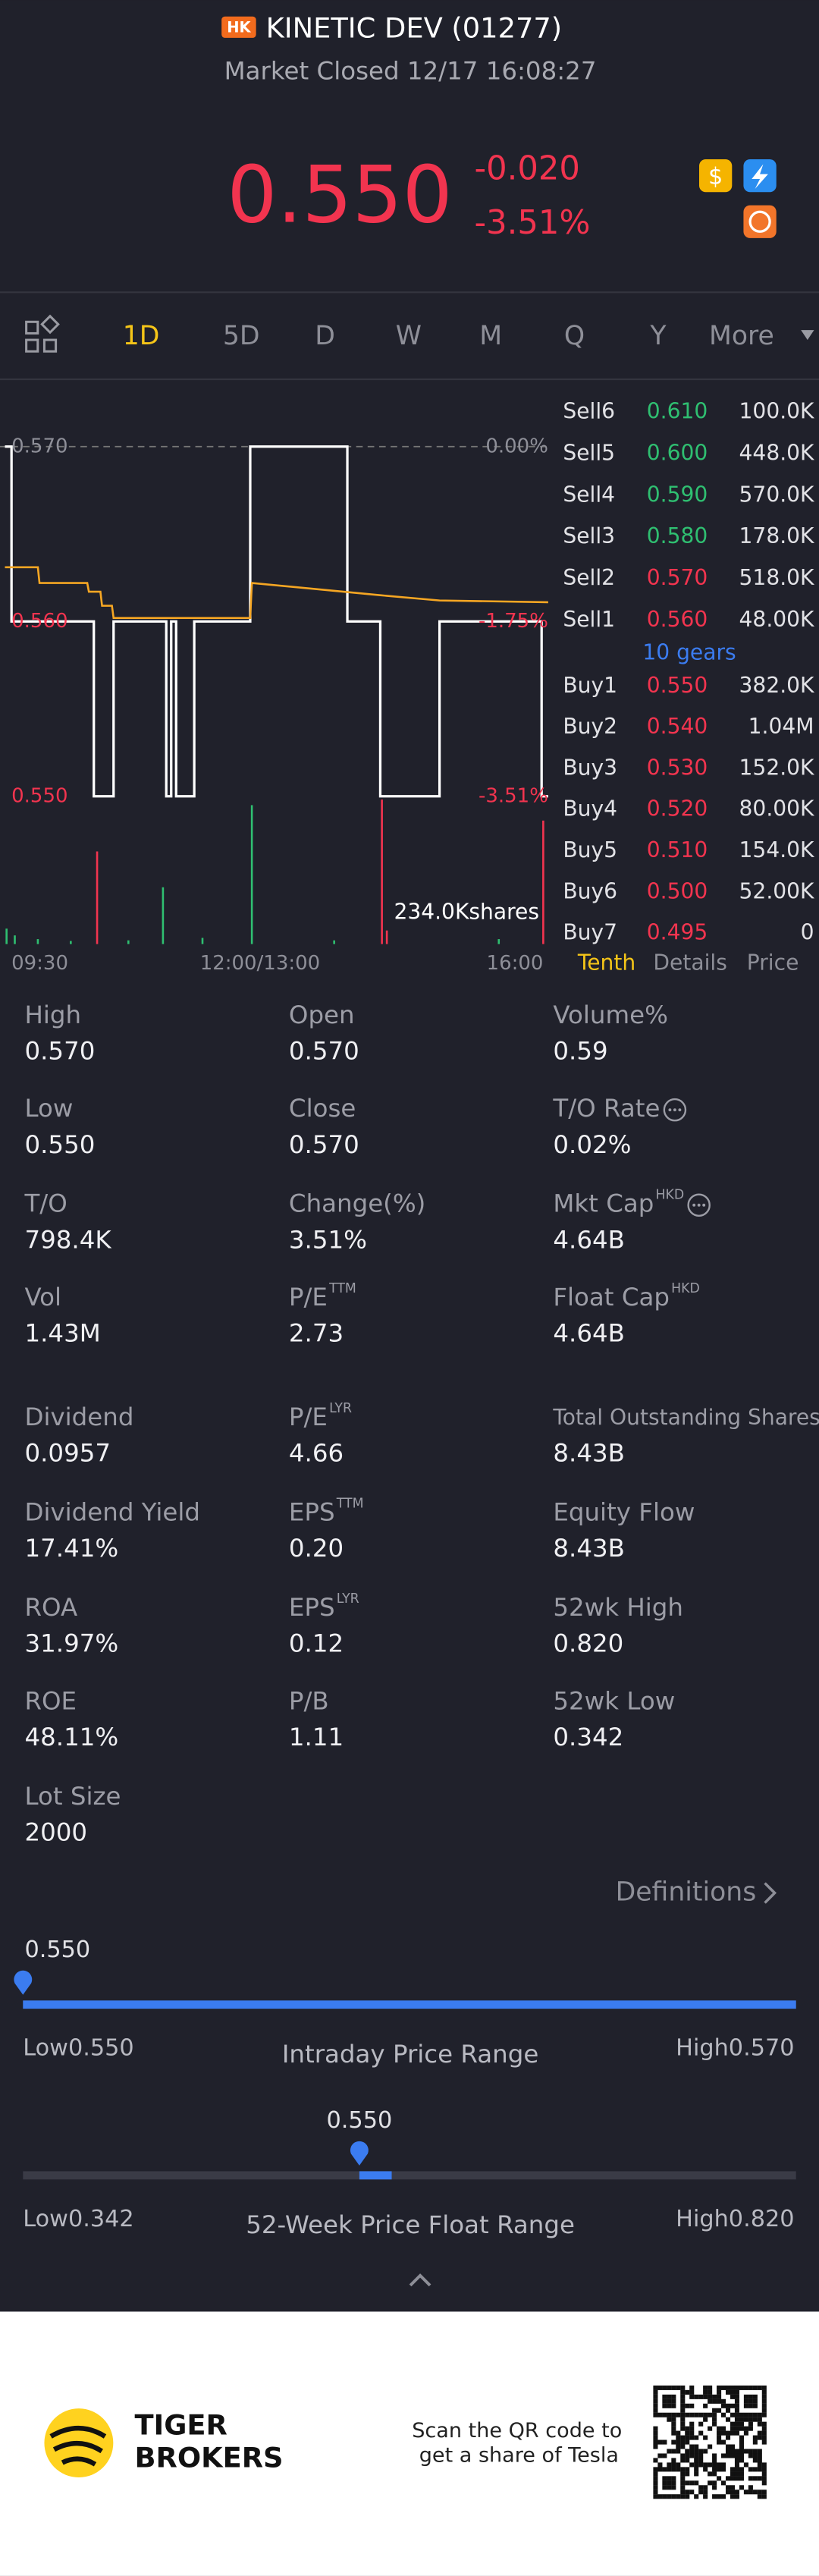 The image size is (819, 2576). Describe the element at coordinates (690, 962) in the screenshot. I see `book-tab: Details` at that location.